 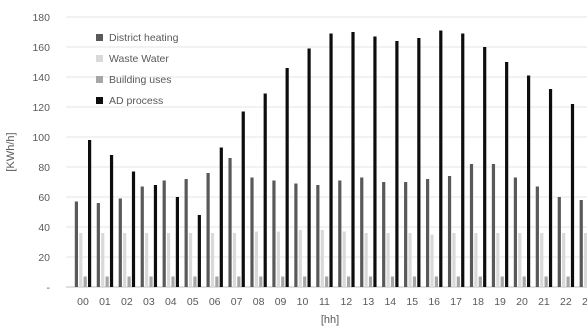 What do you see at coordinates (44, 258) in the screenshot?
I see `y-tick-label: 20` at bounding box center [44, 258].